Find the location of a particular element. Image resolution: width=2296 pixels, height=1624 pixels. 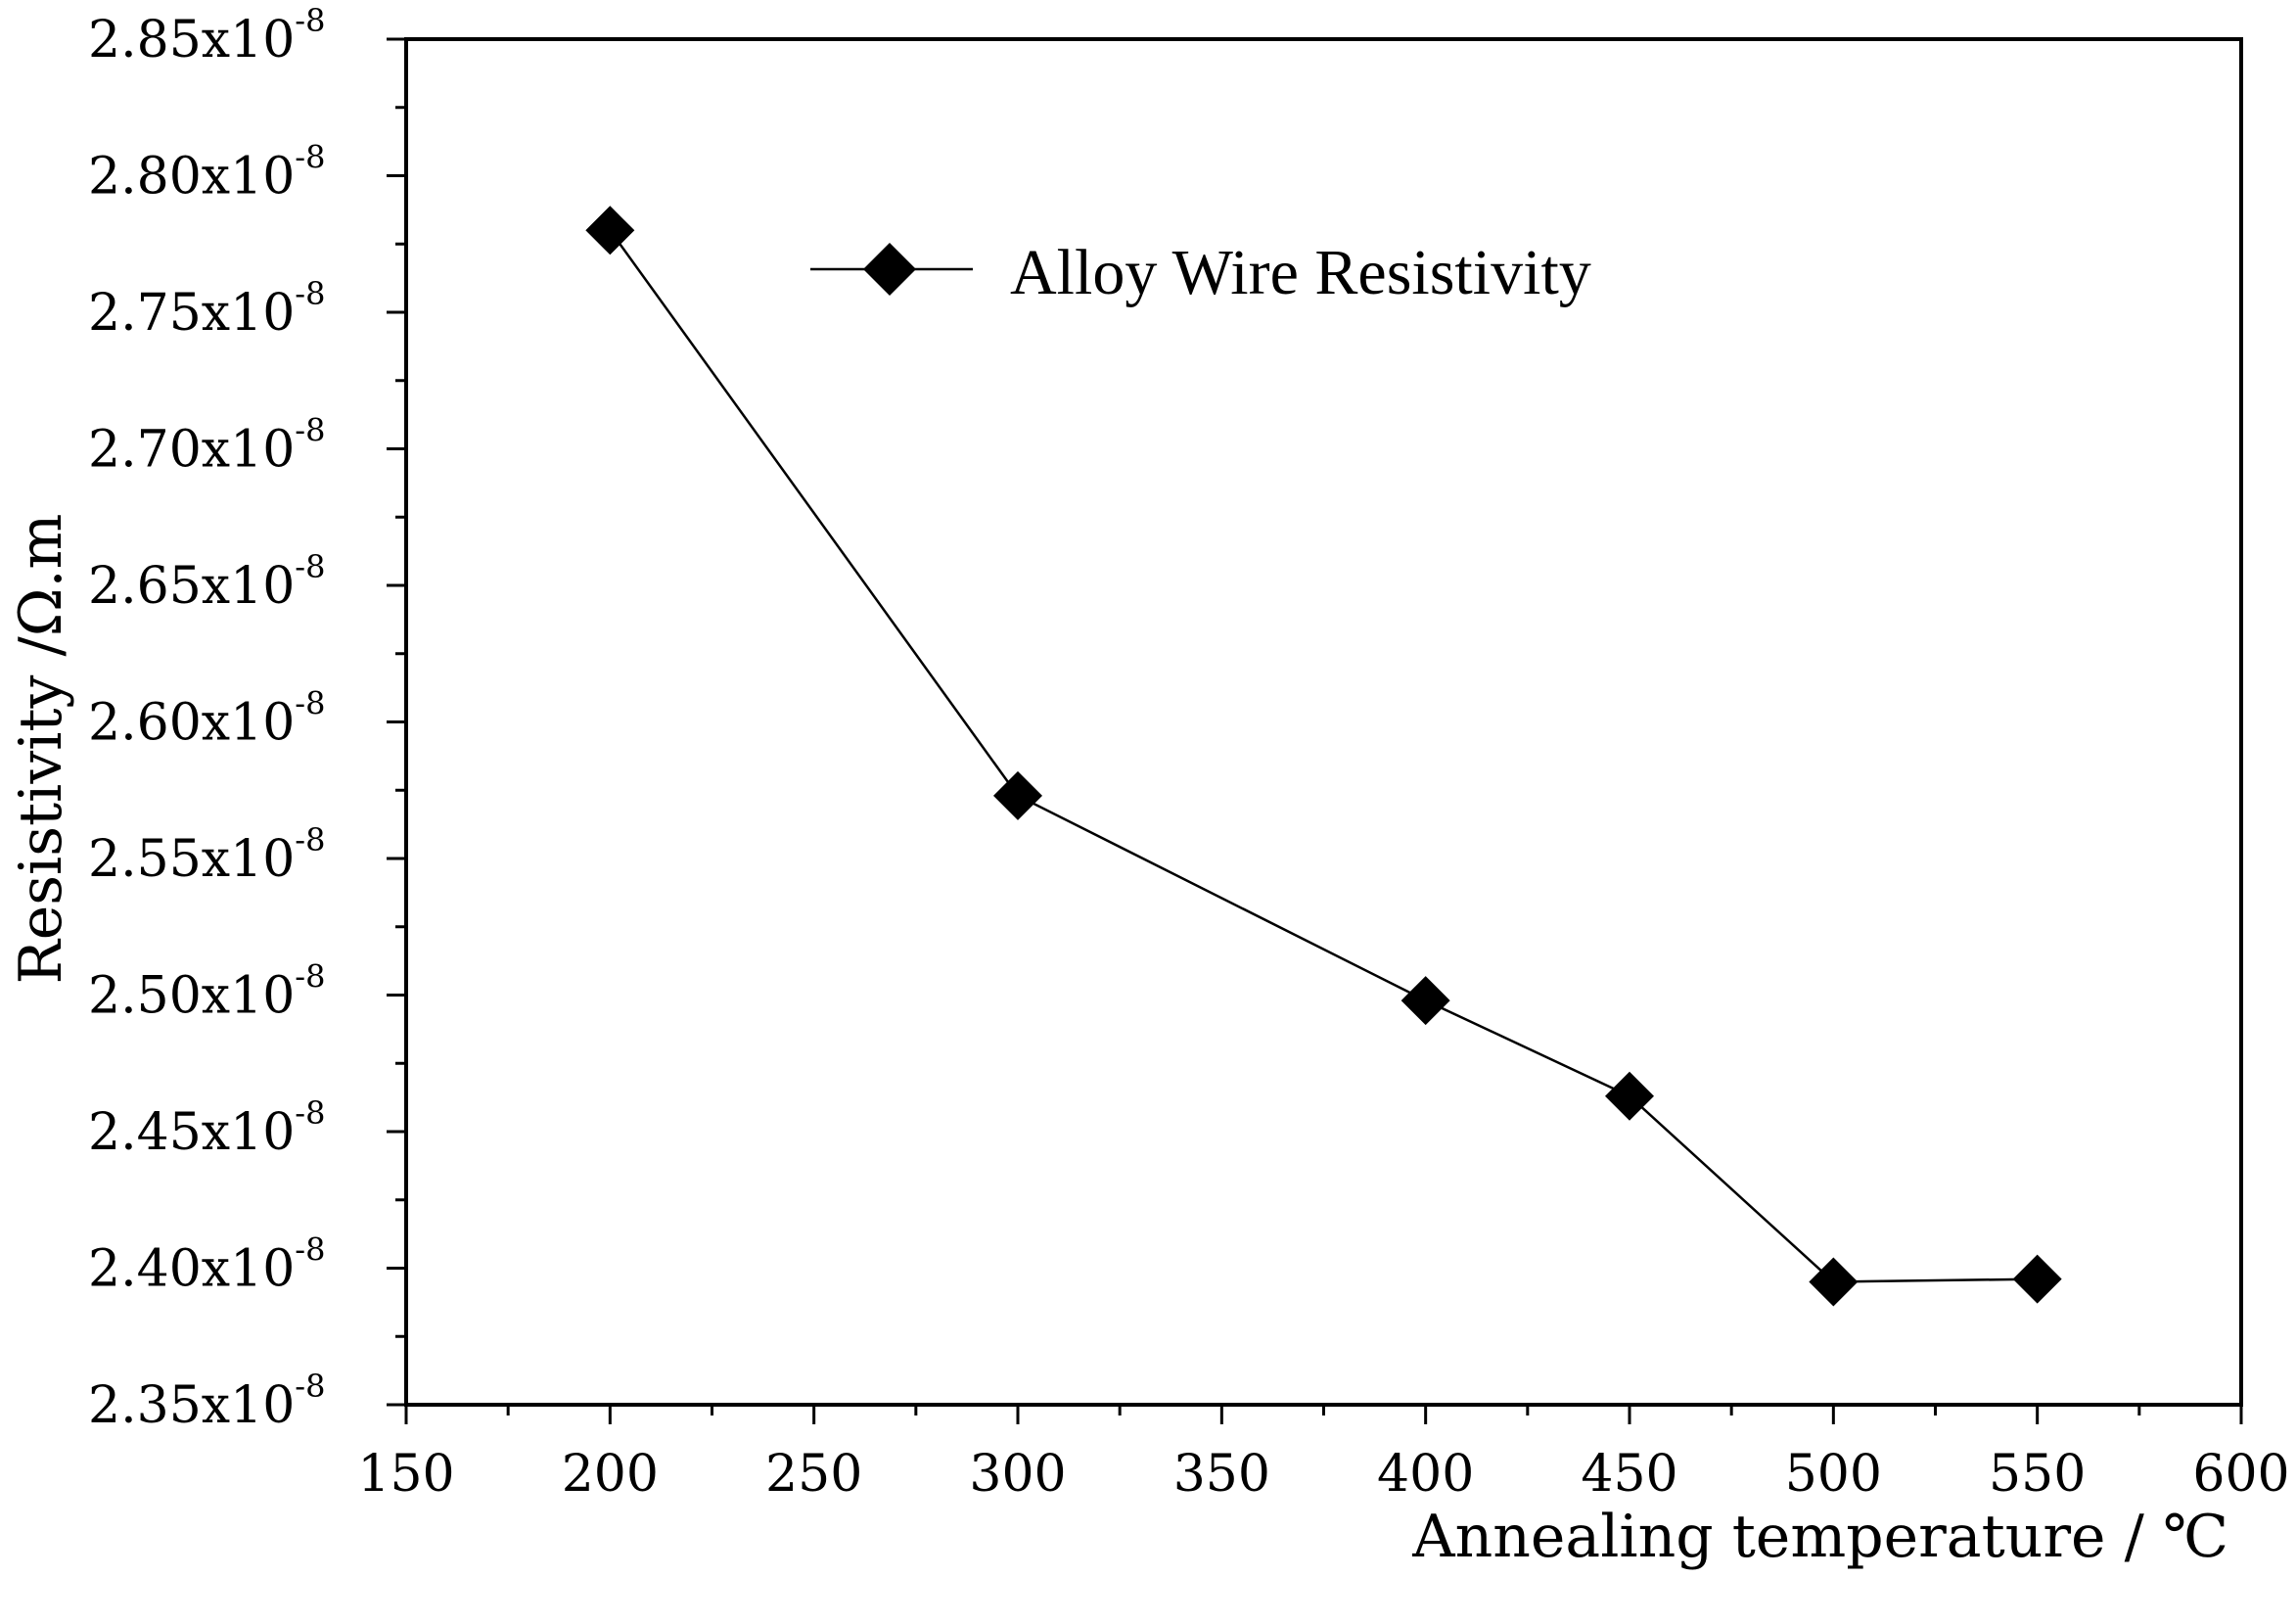

x-tick-label: 200 is located at coordinates (610, 1474).